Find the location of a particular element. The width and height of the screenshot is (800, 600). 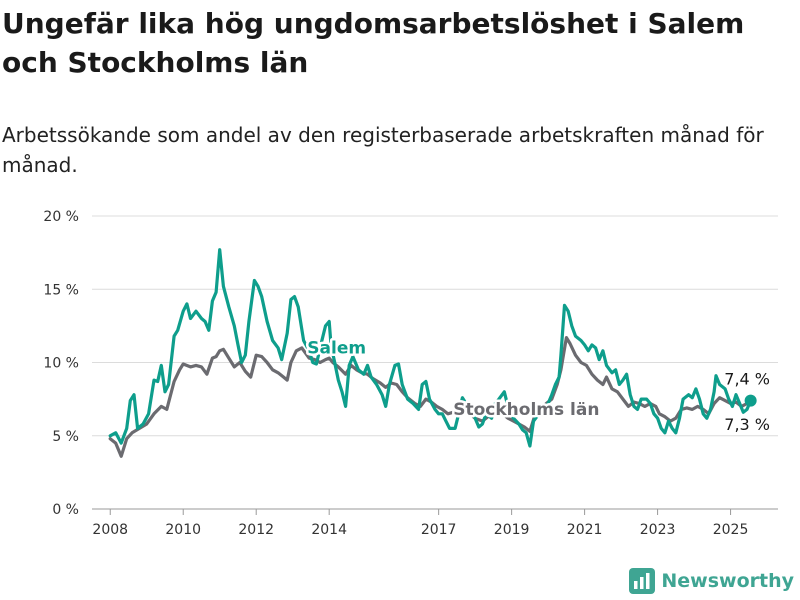

y-tick-label: 10 % is located at coordinates (61, 364).